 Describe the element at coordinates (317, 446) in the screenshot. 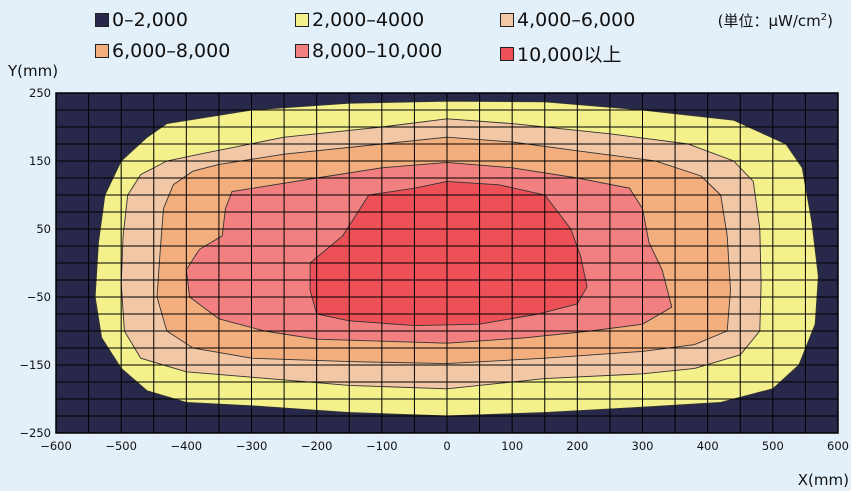

I see `x-tick-label: −200` at that location.